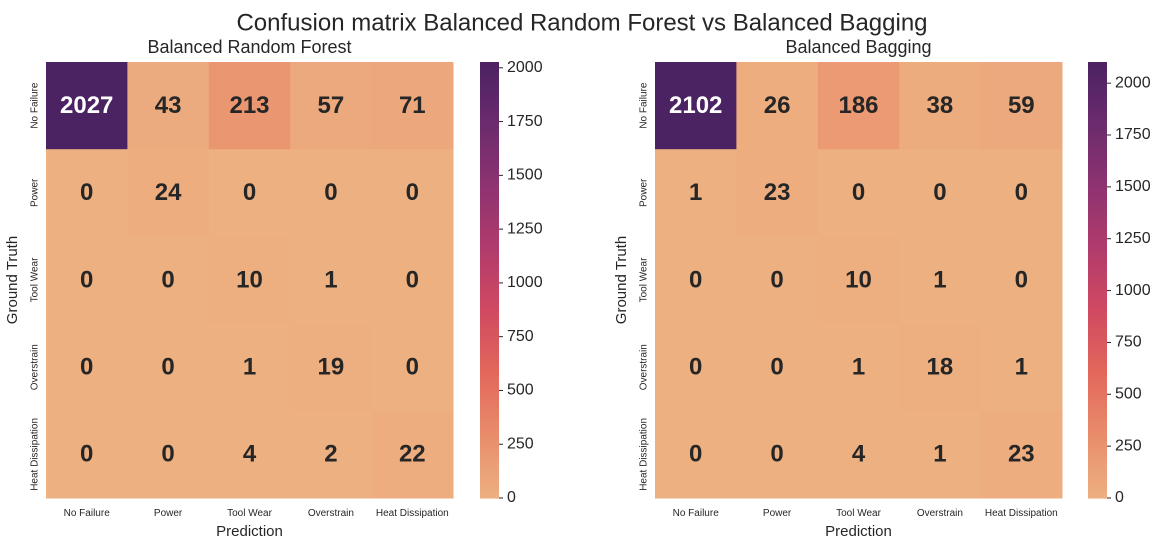 This screenshot has width=1164, height=546. I want to click on colorbar-tick-label: 2000, so click(1133, 82).